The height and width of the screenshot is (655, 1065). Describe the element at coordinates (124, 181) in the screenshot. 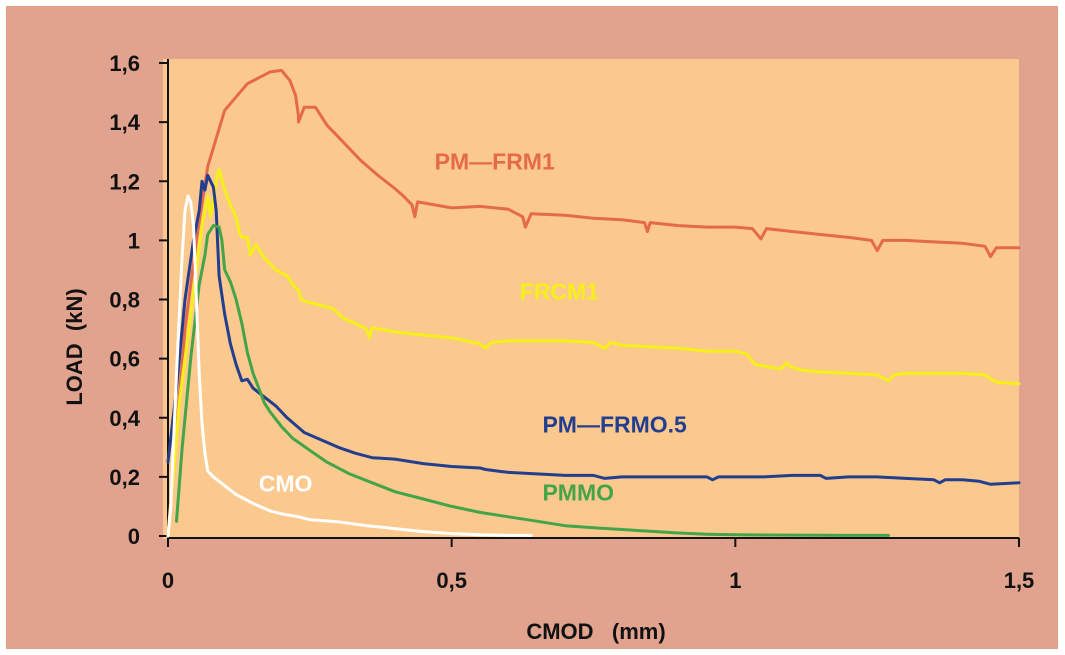

I see `y-tick-label: 1,2` at that location.